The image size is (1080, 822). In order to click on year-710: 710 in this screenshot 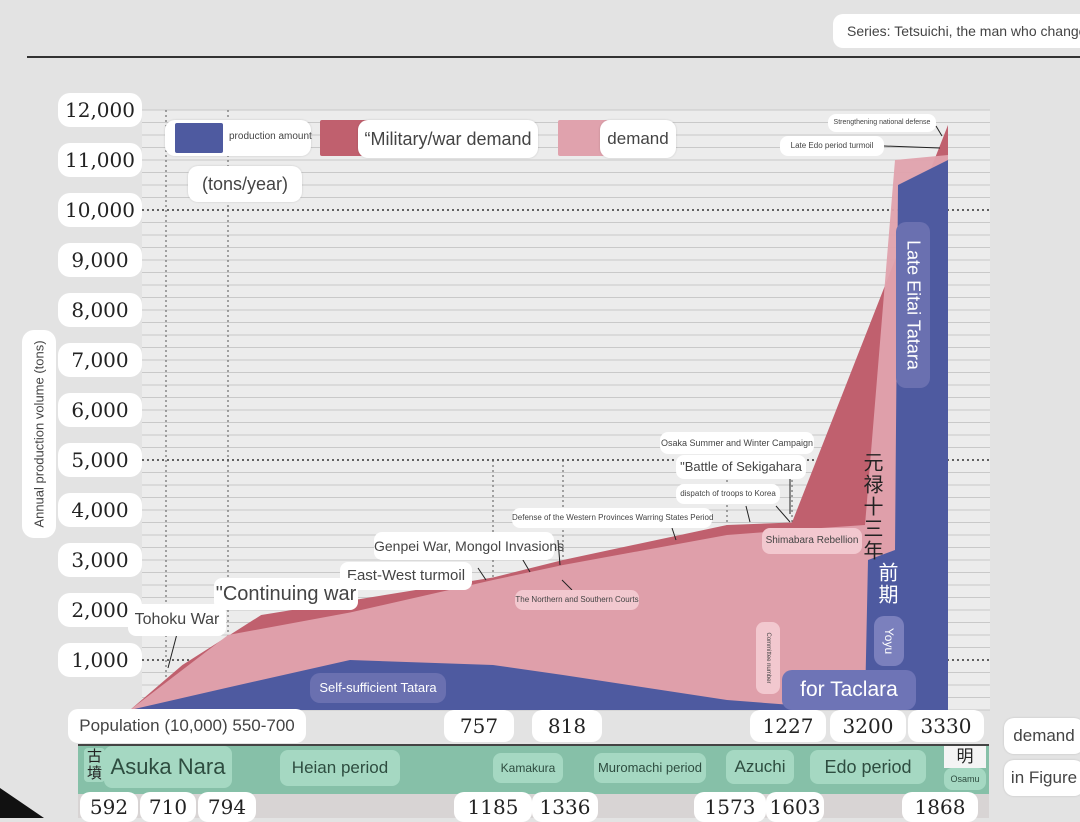, I will do `click(168, 807)`.